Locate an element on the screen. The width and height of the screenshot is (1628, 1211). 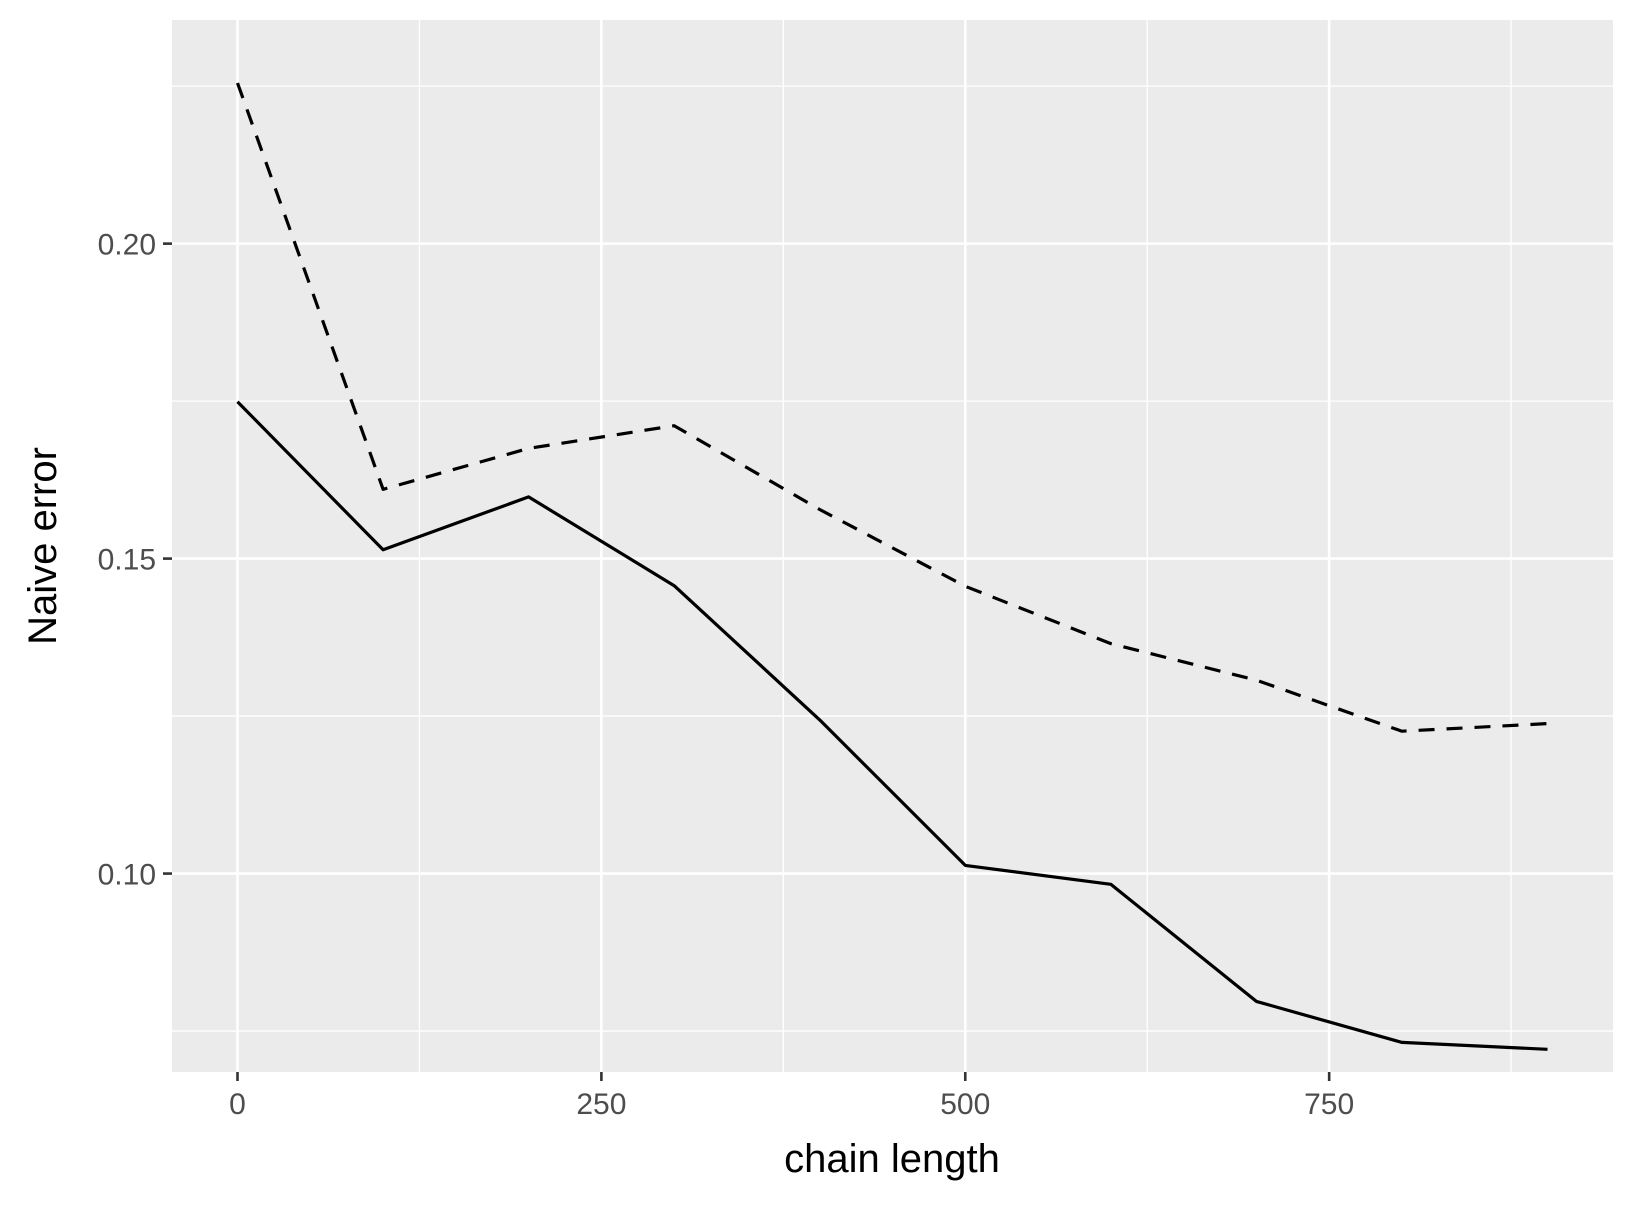
x-tick-label: 500 is located at coordinates (965, 1104).